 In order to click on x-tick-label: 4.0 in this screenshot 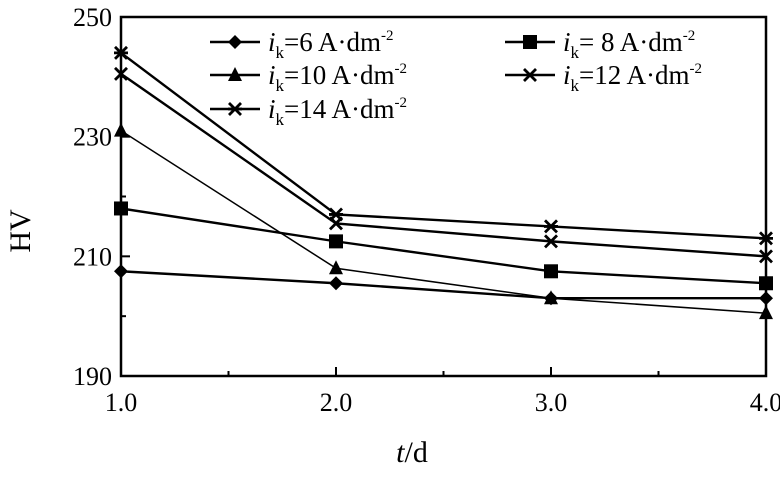, I will do `click(765, 402)`.